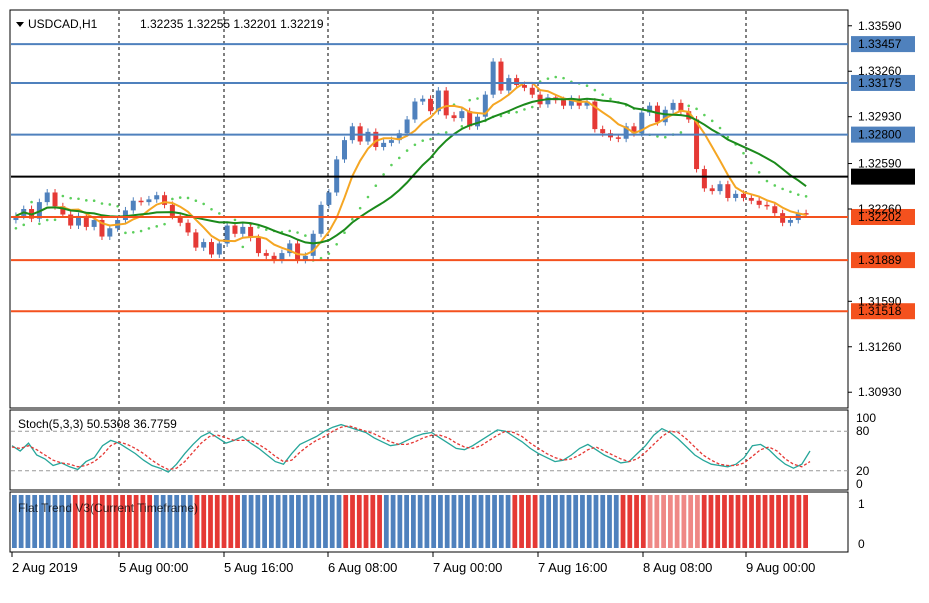 The width and height of the screenshot is (929, 603). What do you see at coordinates (859, 484) in the screenshot?
I see `stoch-tick-label: 0` at bounding box center [859, 484].